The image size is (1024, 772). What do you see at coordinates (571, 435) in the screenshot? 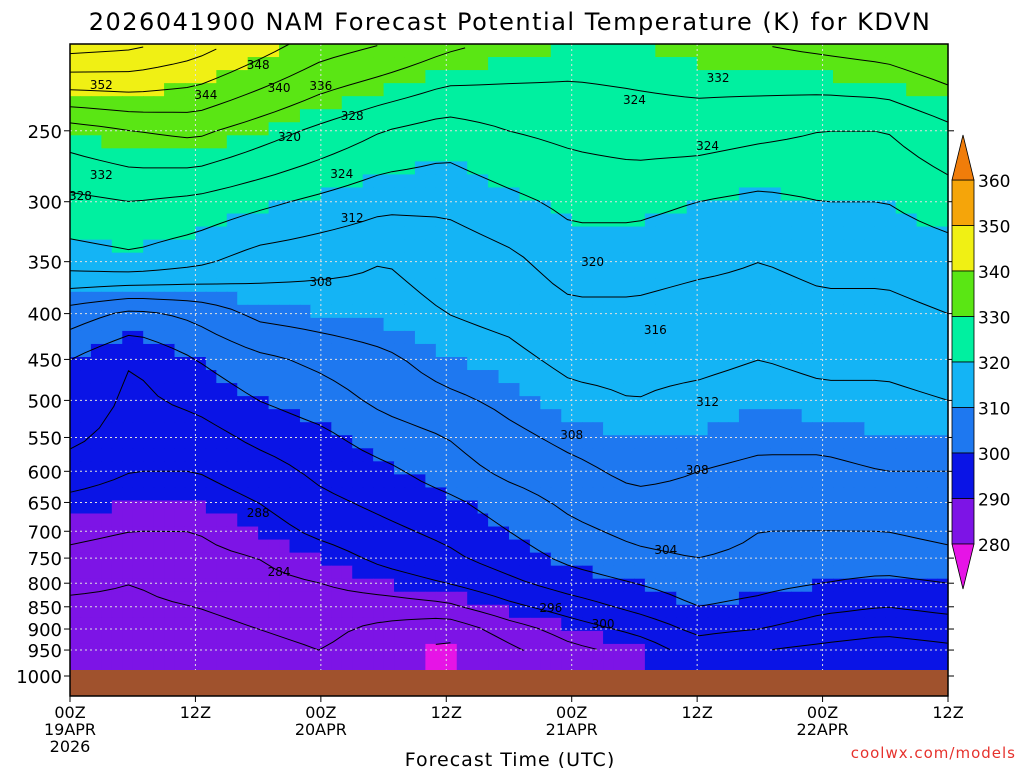
I see `contour-label: 308` at bounding box center [571, 435].